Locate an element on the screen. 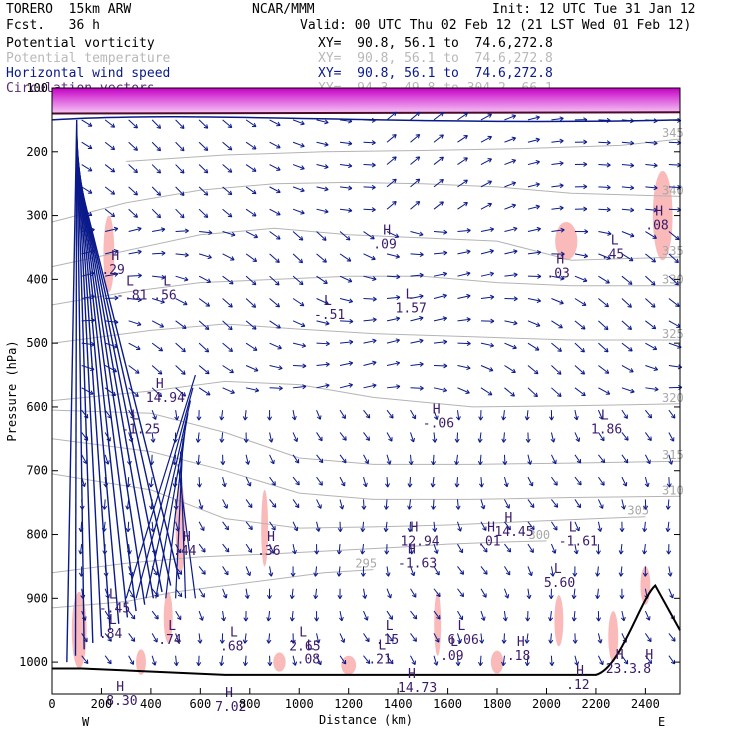  jet-vector is located at coordinates (111, 379).